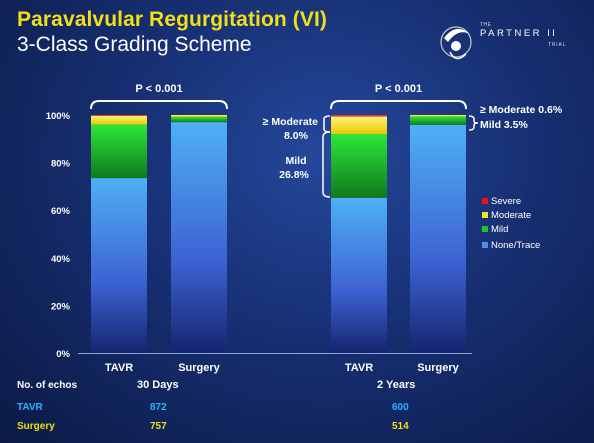  Describe the element at coordinates (521, 110) in the screenshot. I see `annotation-surgery-moderate: ≥ Moderate 0.6%` at that location.